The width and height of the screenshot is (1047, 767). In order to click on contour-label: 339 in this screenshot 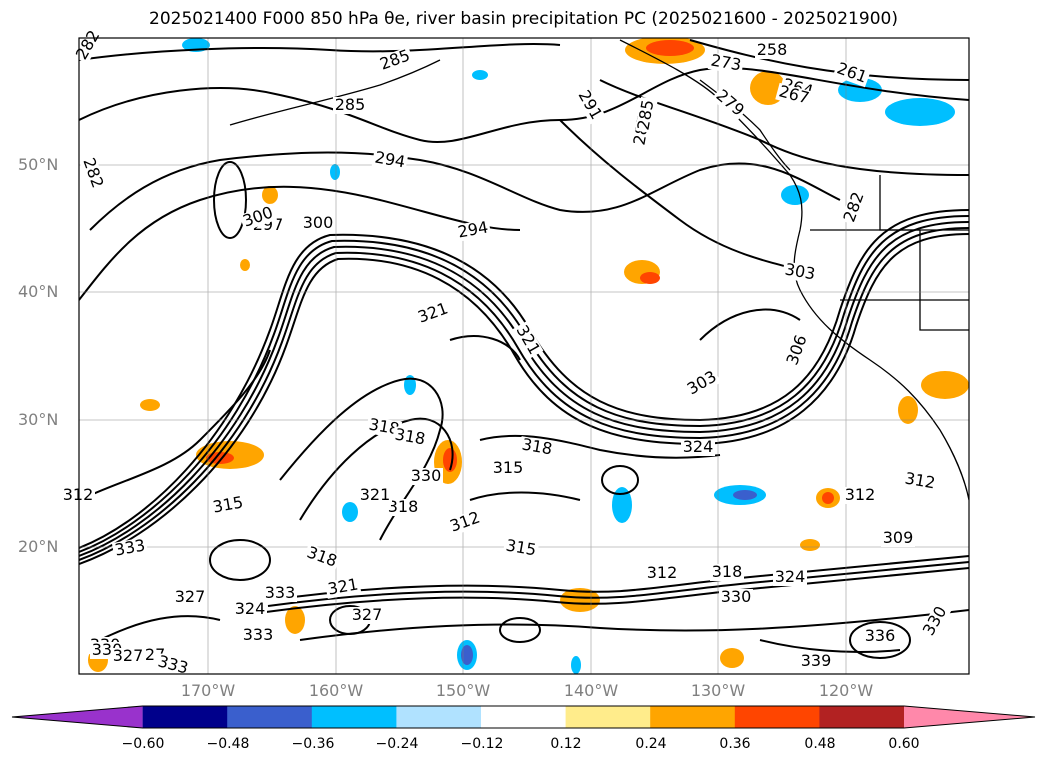, I will do `click(816, 660)`.